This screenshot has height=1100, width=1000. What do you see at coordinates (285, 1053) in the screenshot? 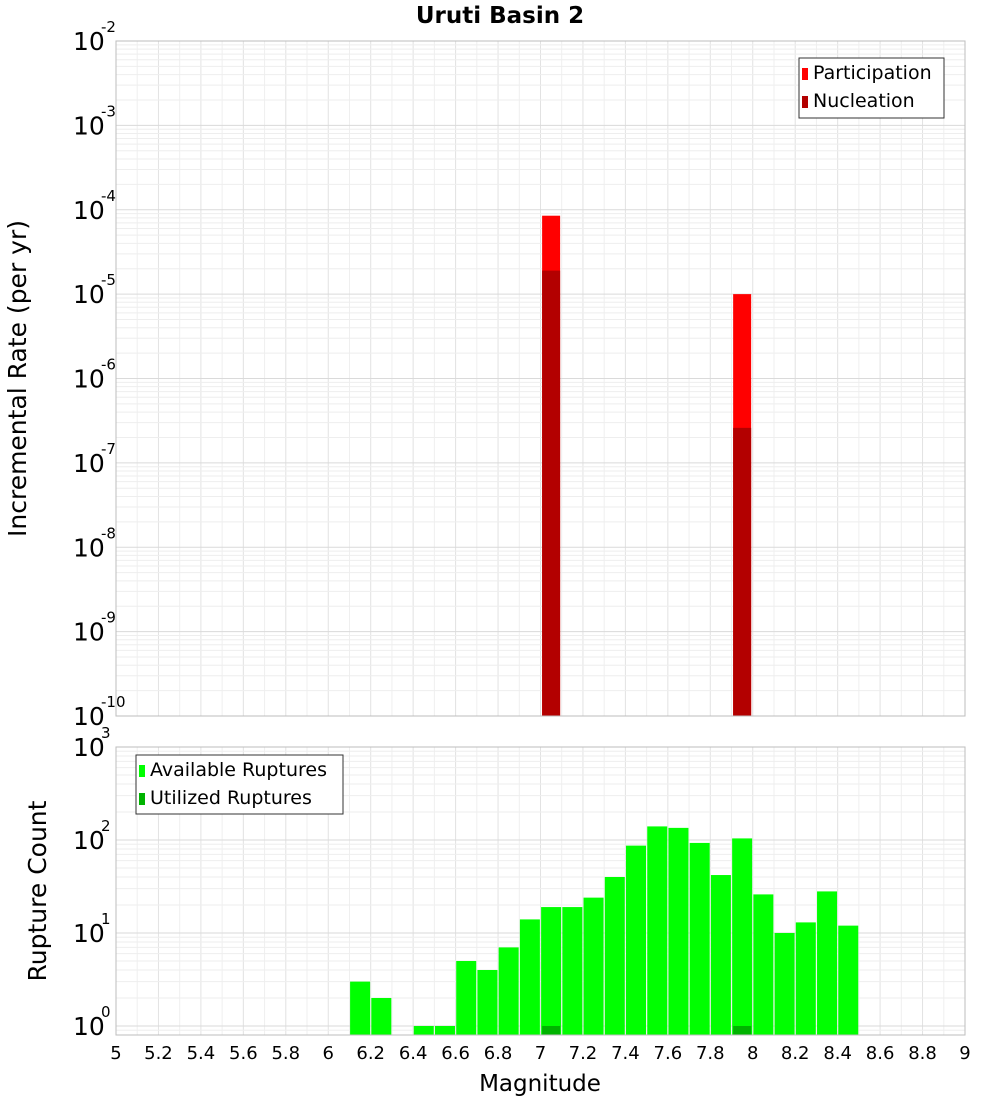
I see `x-tick-label: 5.8` at bounding box center [285, 1053].